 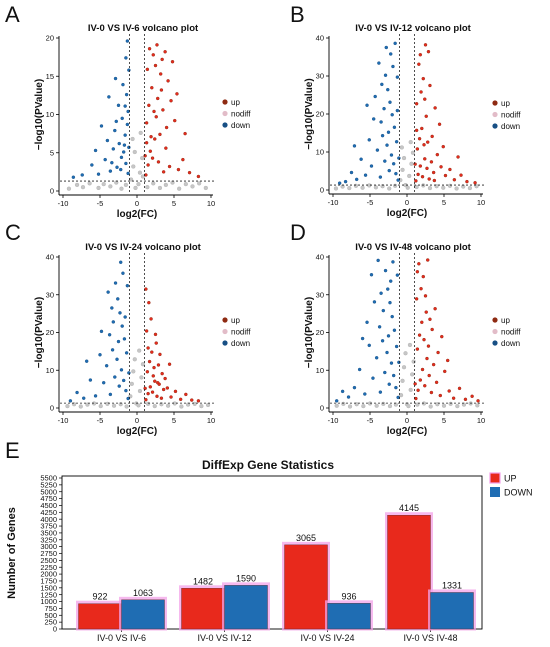 What do you see at coordinates (268, 465) in the screenshot?
I see `chart-title: DiffExp Gene Statistics` at bounding box center [268, 465].